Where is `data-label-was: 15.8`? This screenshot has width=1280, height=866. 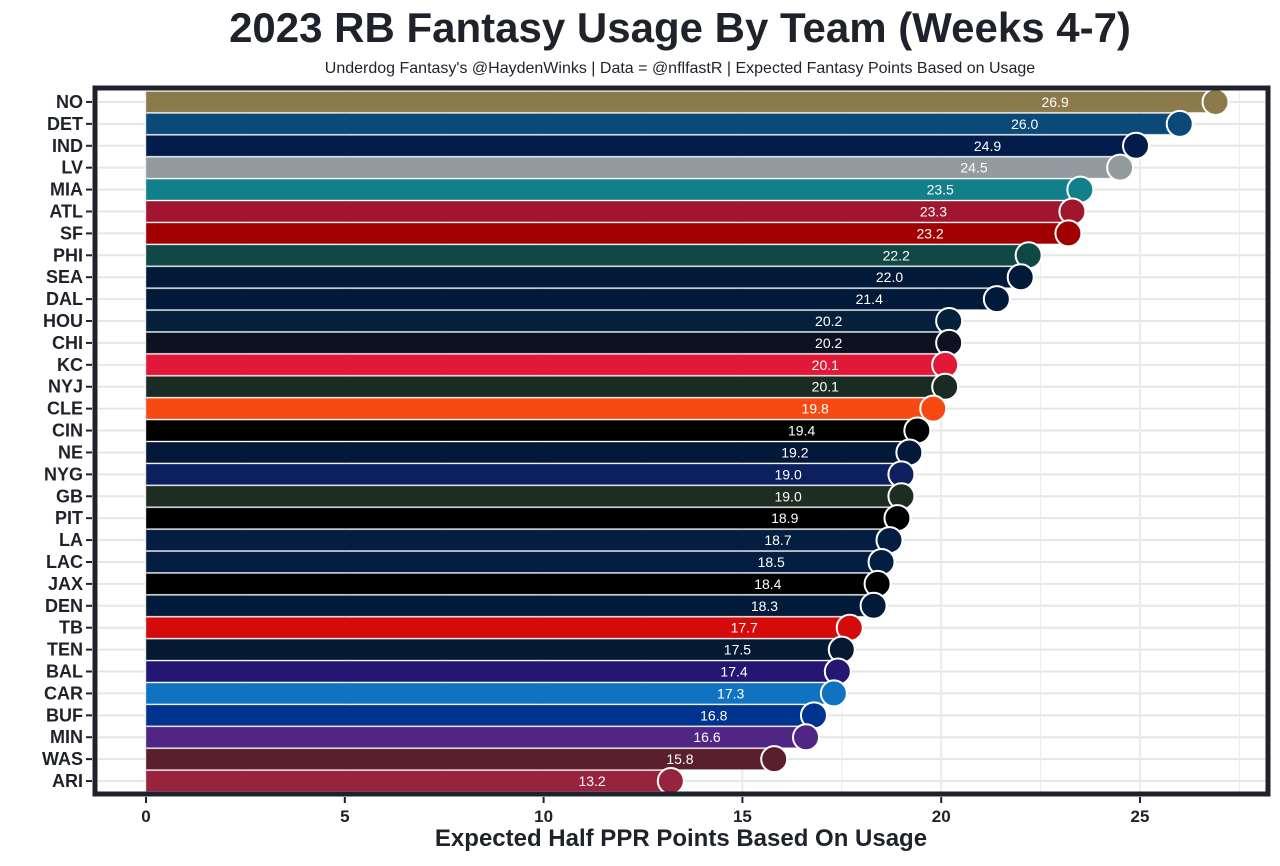
data-label-was: 15.8 is located at coordinates (679, 759).